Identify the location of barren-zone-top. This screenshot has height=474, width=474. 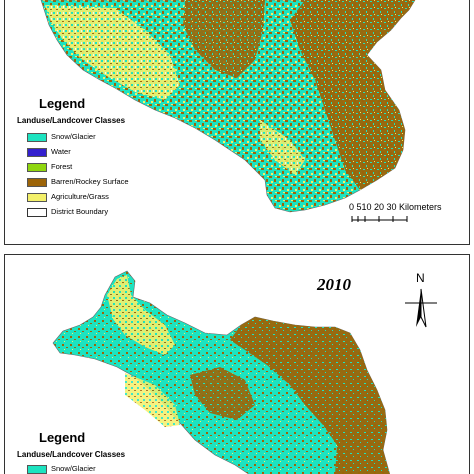
(352, 95).